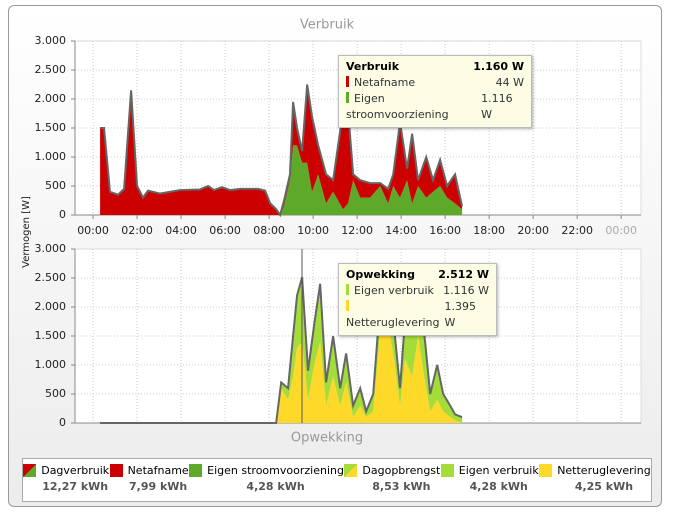 This screenshot has width=673, height=513. What do you see at coordinates (327, 438) in the screenshot?
I see `chart-title: Opwekking` at bounding box center [327, 438].